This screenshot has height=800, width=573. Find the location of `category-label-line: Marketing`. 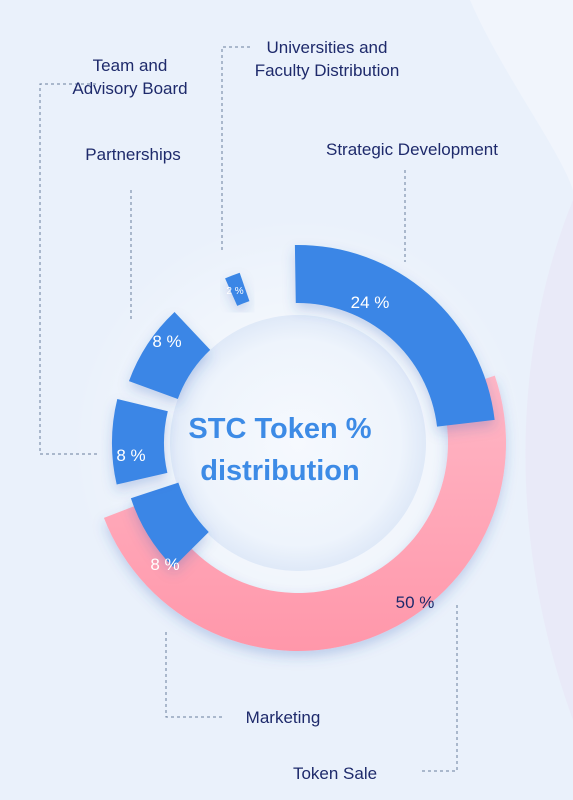

category-label-line: Marketing is located at coordinates (283, 717).